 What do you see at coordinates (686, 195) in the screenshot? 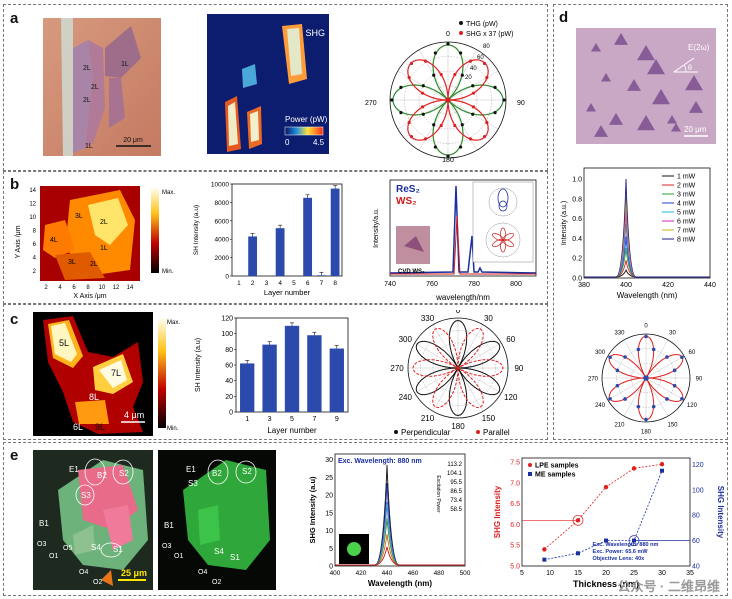
I see `d-legend-label: 3 mW` at bounding box center [686, 195].